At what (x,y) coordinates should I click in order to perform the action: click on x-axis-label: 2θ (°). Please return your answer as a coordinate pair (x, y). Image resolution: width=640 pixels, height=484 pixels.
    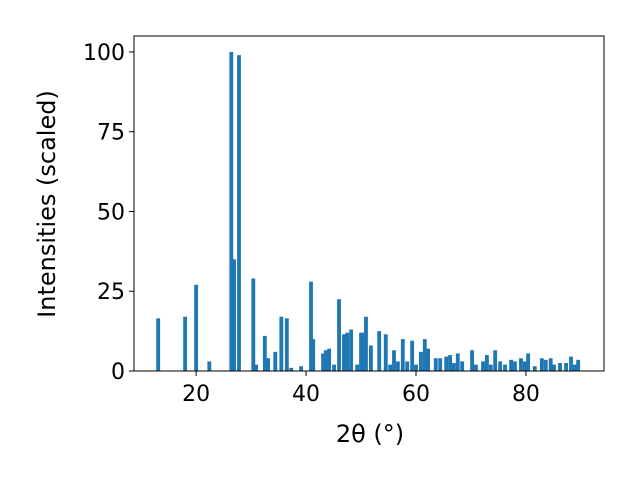
    Looking at the image, I should click on (370, 434).